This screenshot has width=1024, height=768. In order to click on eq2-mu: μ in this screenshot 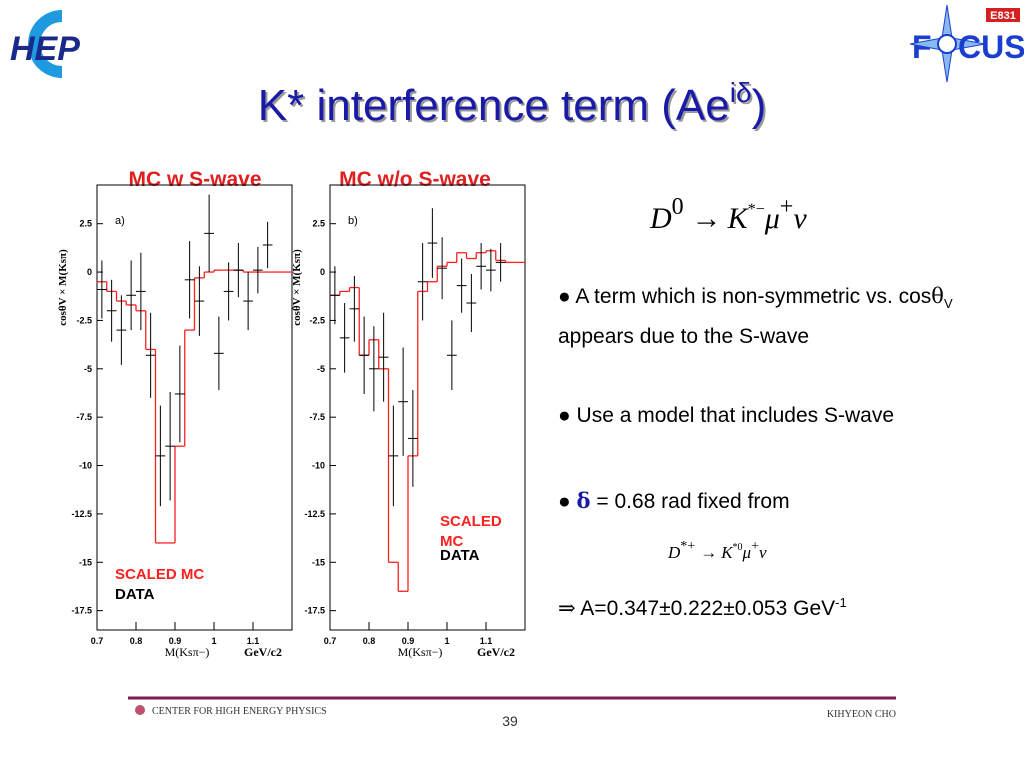, I will do `click(747, 552)`.